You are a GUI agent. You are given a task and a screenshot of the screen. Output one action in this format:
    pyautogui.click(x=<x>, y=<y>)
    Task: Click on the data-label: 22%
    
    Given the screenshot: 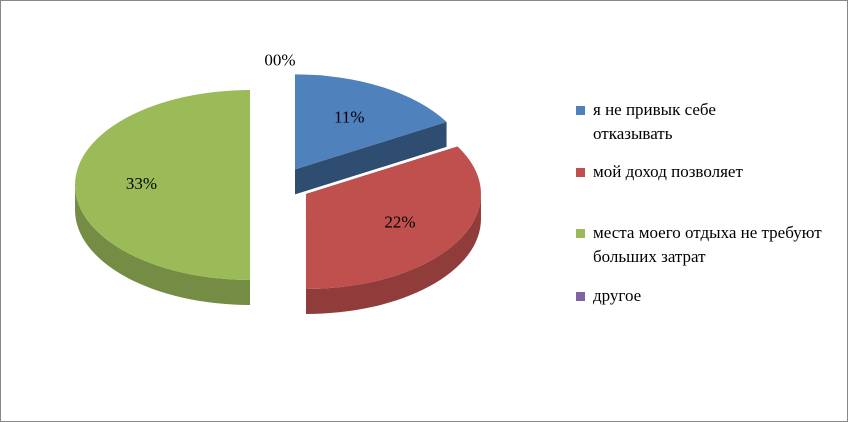 What is the action you would take?
    pyautogui.click(x=399, y=221)
    